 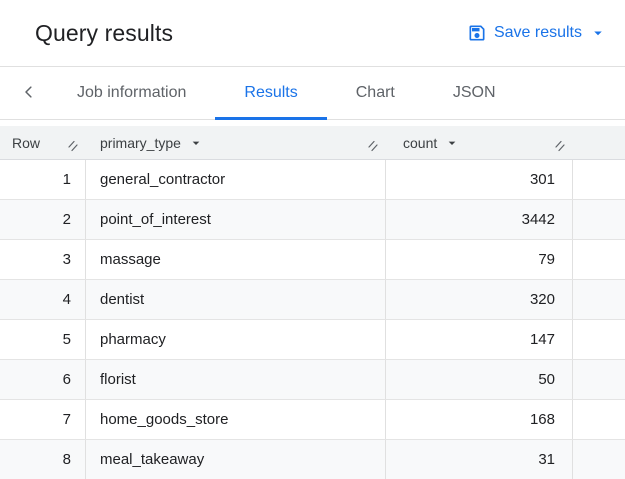 I want to click on primary-type-cell: massage, so click(x=236, y=259).